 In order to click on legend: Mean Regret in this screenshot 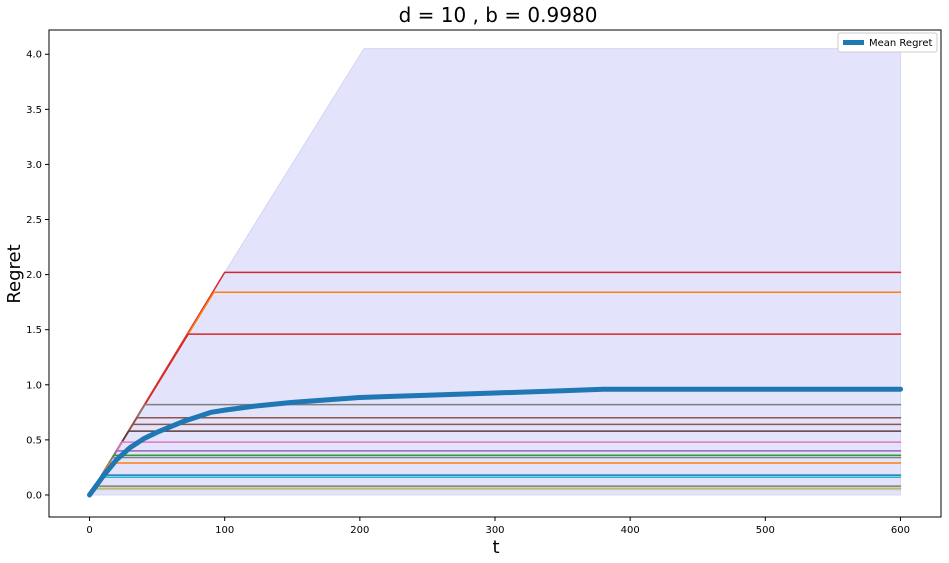, I will do `click(887, 42)`.